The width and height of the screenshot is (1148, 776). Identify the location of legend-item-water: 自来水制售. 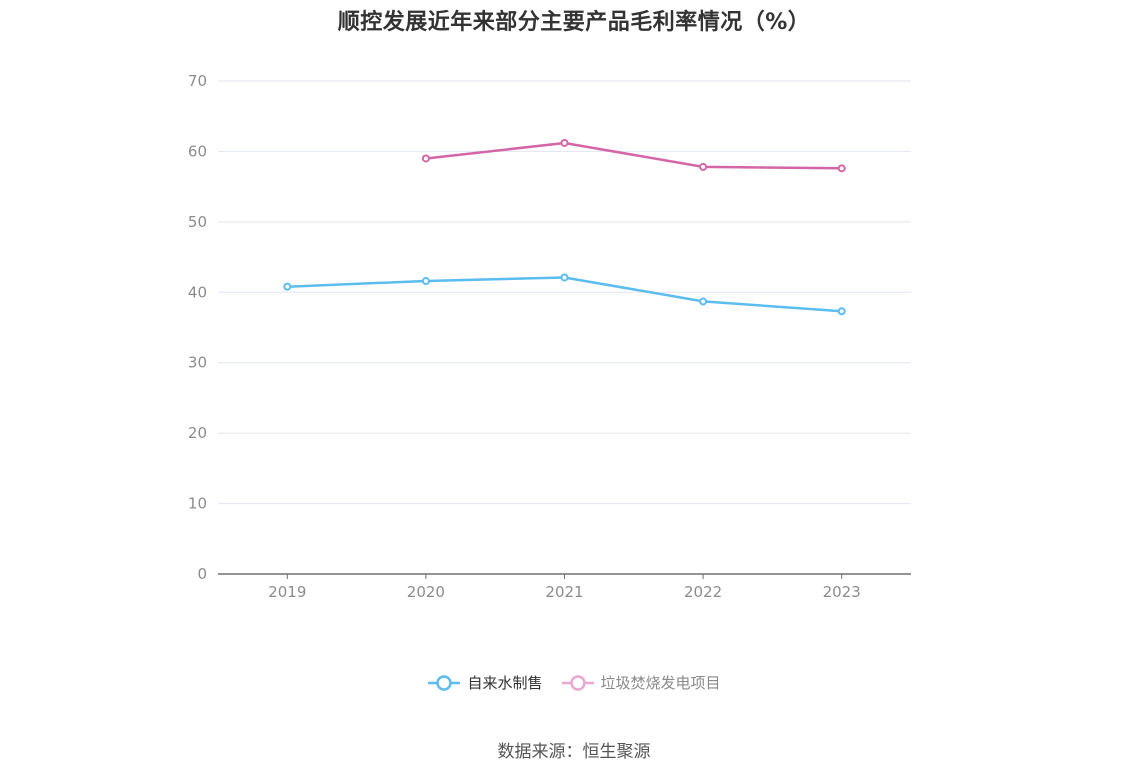
(485, 682).